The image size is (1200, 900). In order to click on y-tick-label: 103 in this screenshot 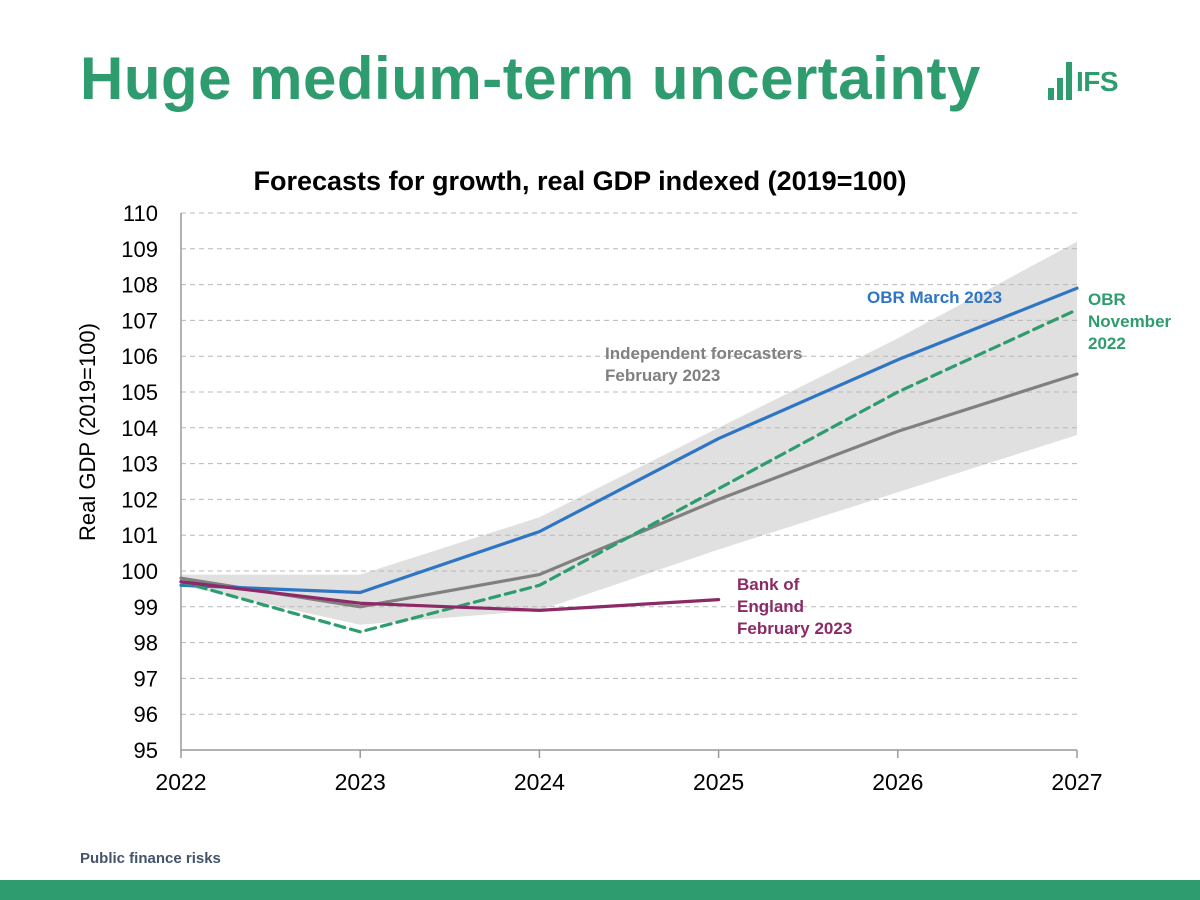, I will do `click(139, 464)`.